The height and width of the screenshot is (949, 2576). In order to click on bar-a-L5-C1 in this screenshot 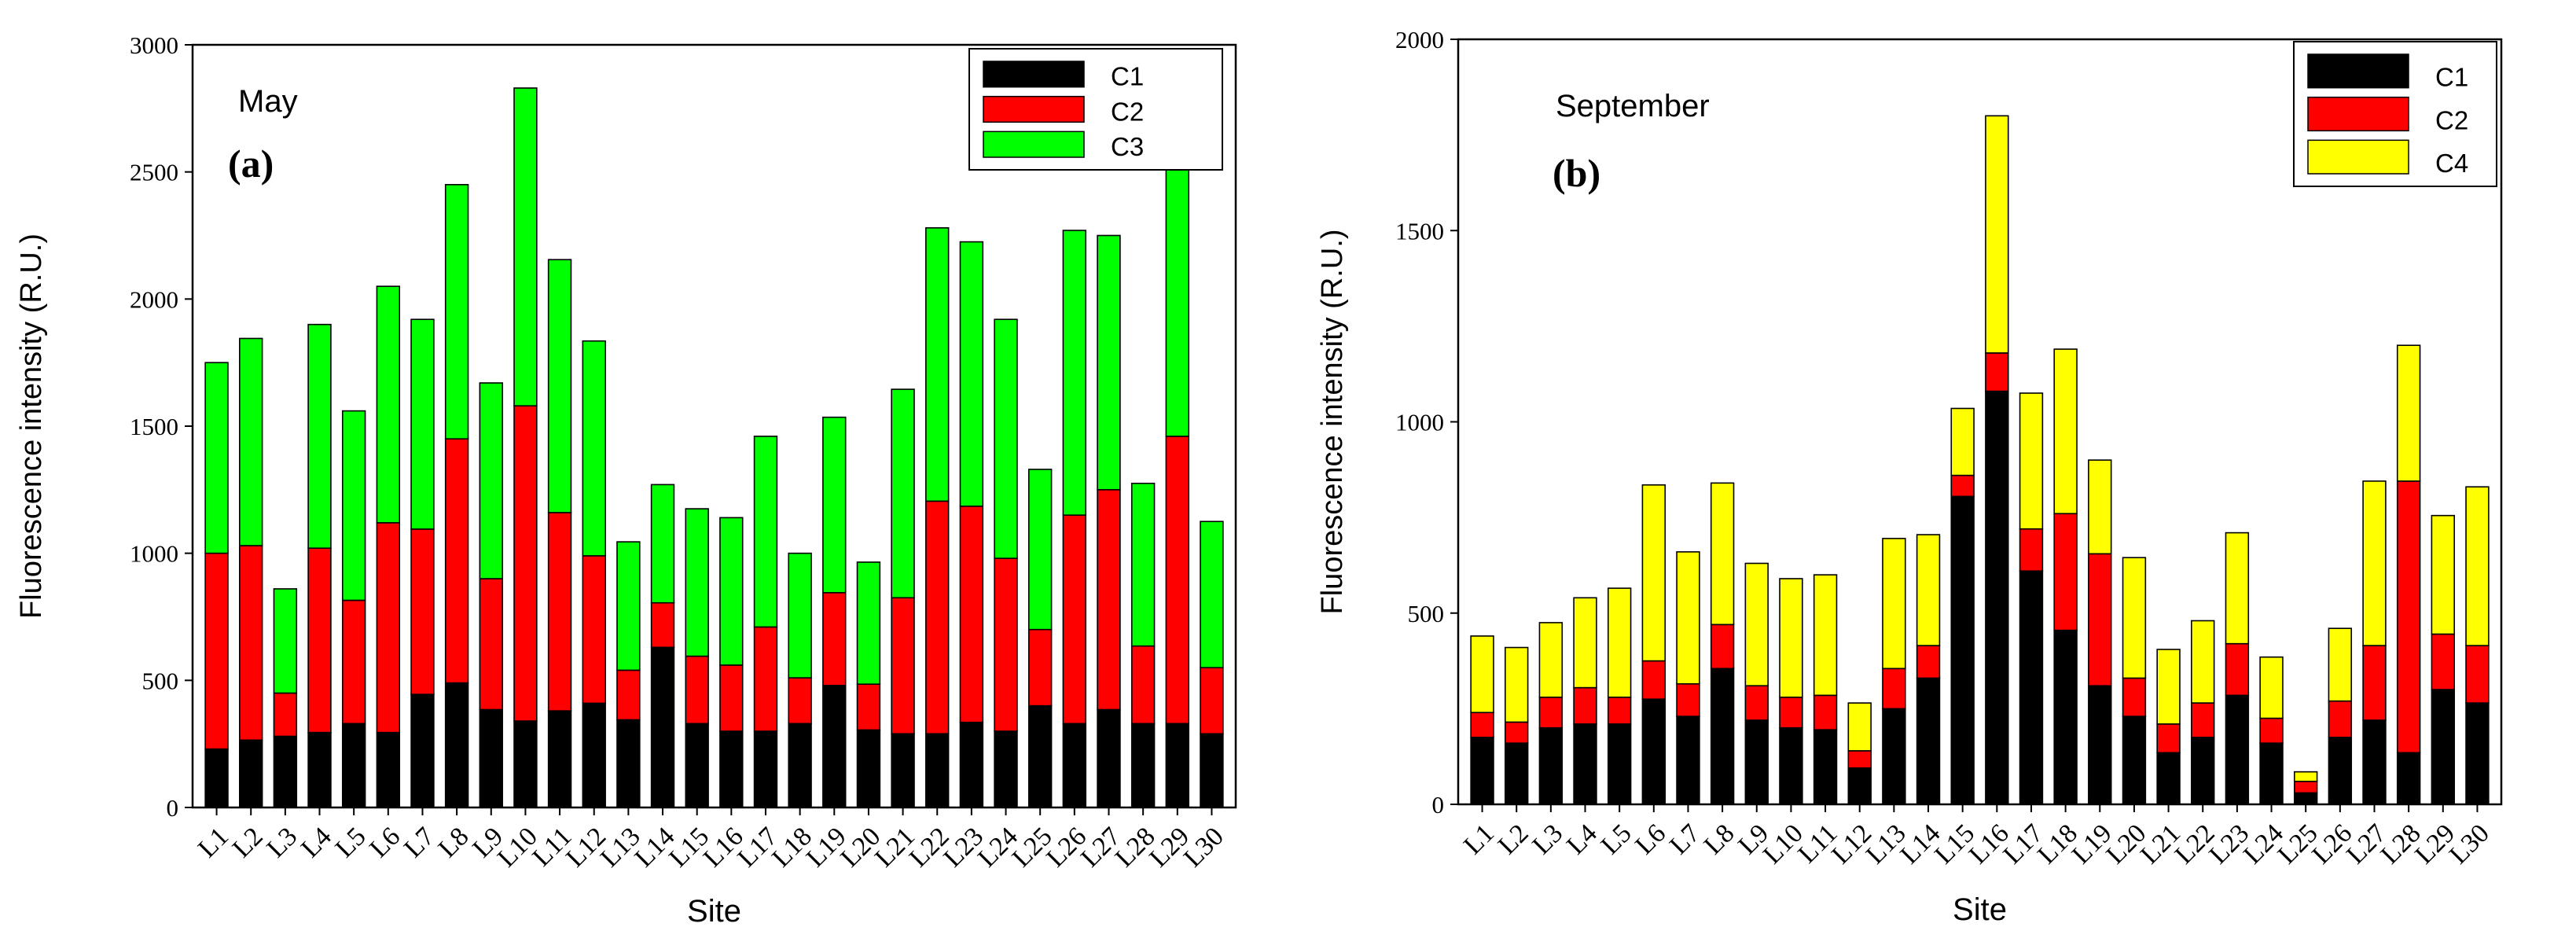, I will do `click(353, 765)`.